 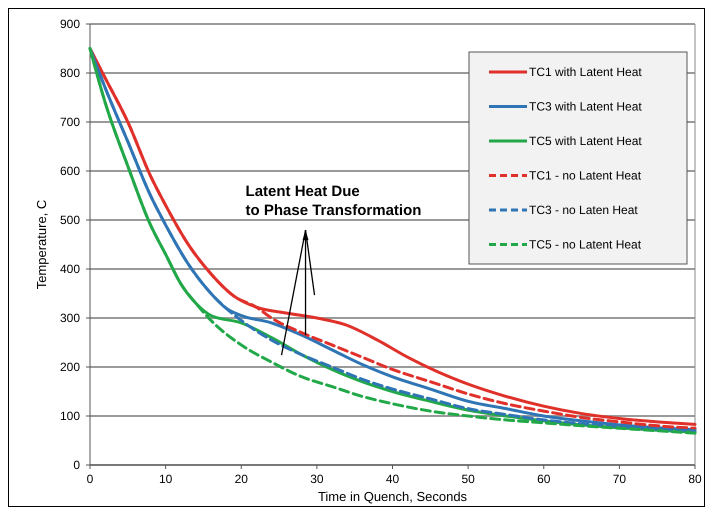 What do you see at coordinates (70, 416) in the screenshot?
I see `y-tick-label: 100` at bounding box center [70, 416].